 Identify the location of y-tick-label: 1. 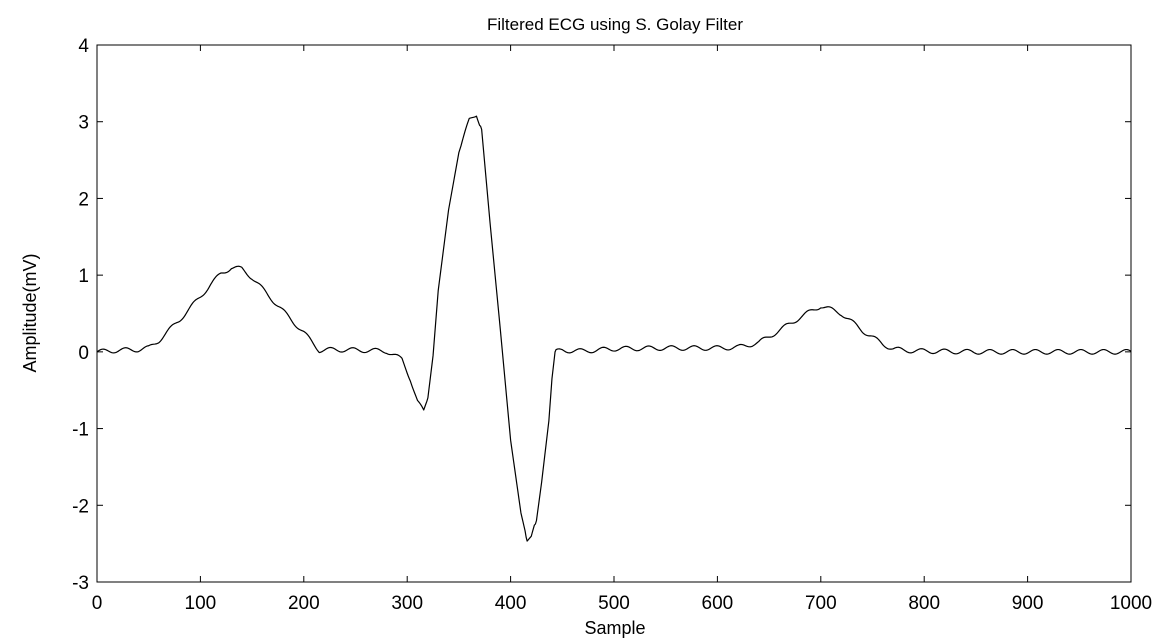
(83, 276).